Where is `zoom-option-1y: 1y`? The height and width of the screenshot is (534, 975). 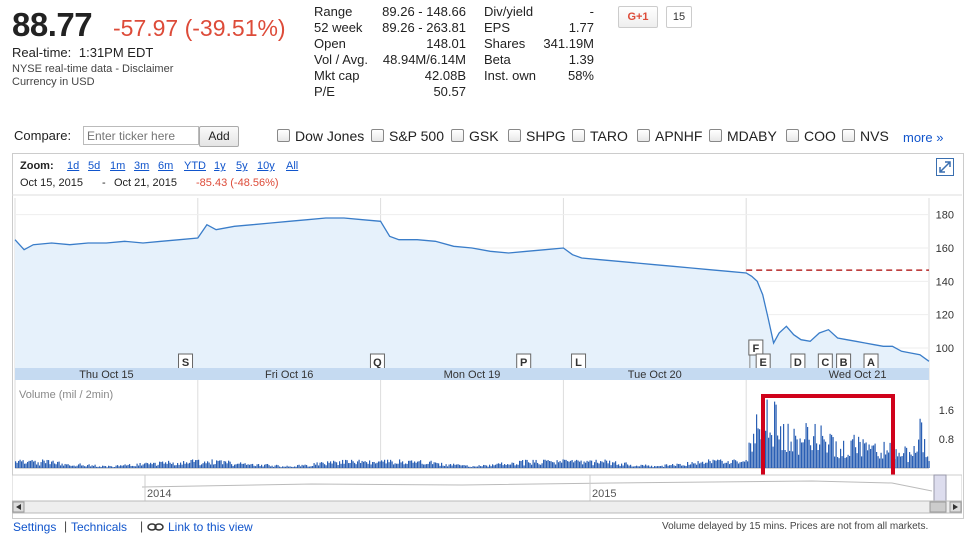
zoom-option-1y: 1y is located at coordinates (220, 166).